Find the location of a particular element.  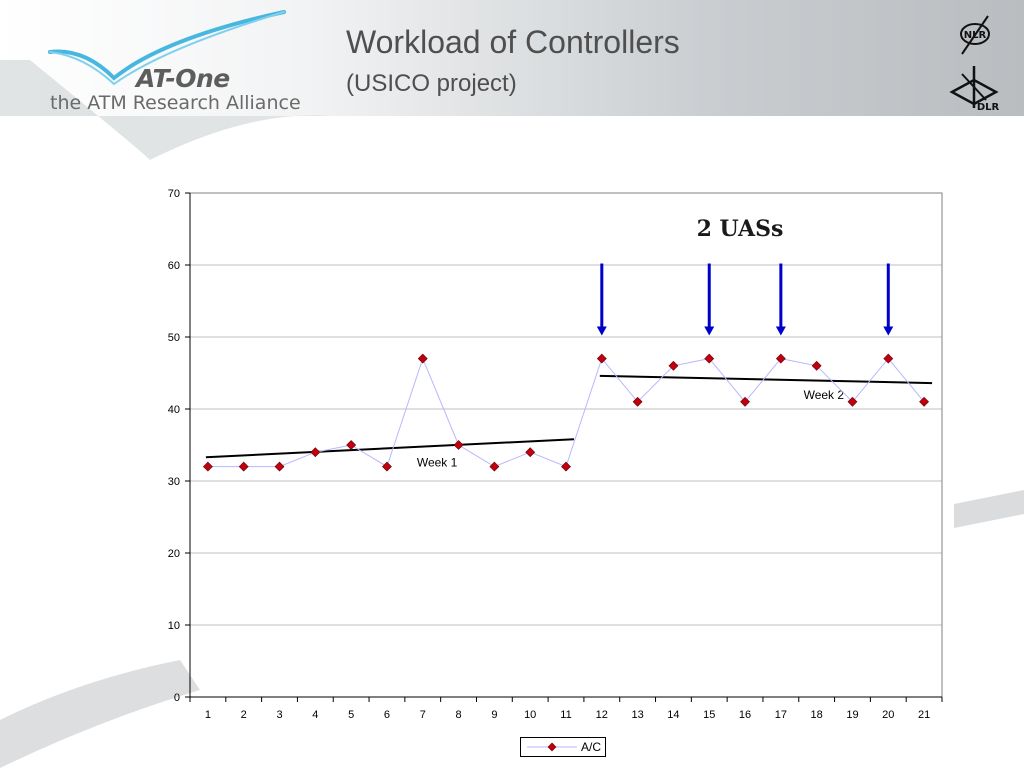

y-tick-label: 30 is located at coordinates (174, 482).